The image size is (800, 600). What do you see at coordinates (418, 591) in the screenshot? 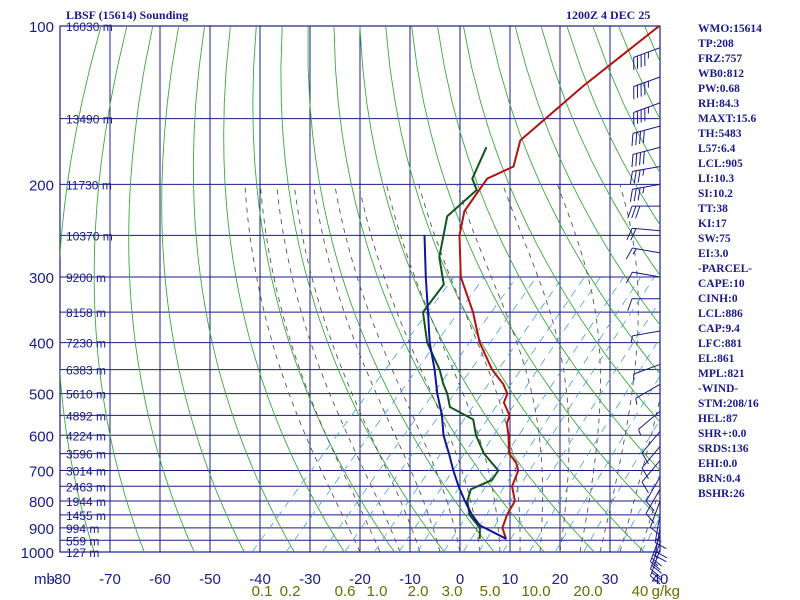
I see `mixing-ratio-label: 2.0` at bounding box center [418, 591].